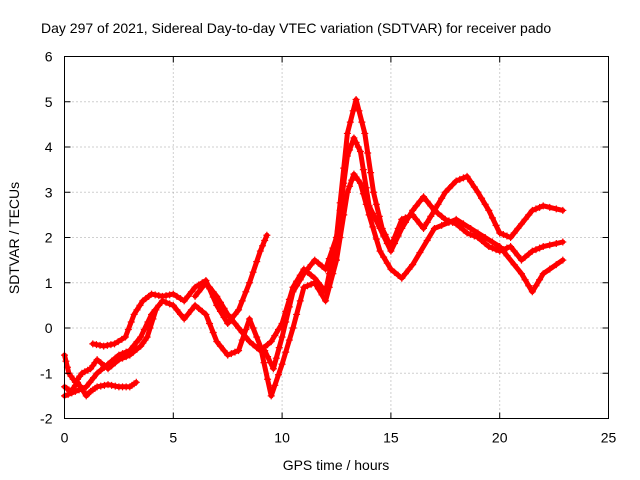  What do you see at coordinates (110, 346) in the screenshot?
I see `series-band` at bounding box center [110, 346].